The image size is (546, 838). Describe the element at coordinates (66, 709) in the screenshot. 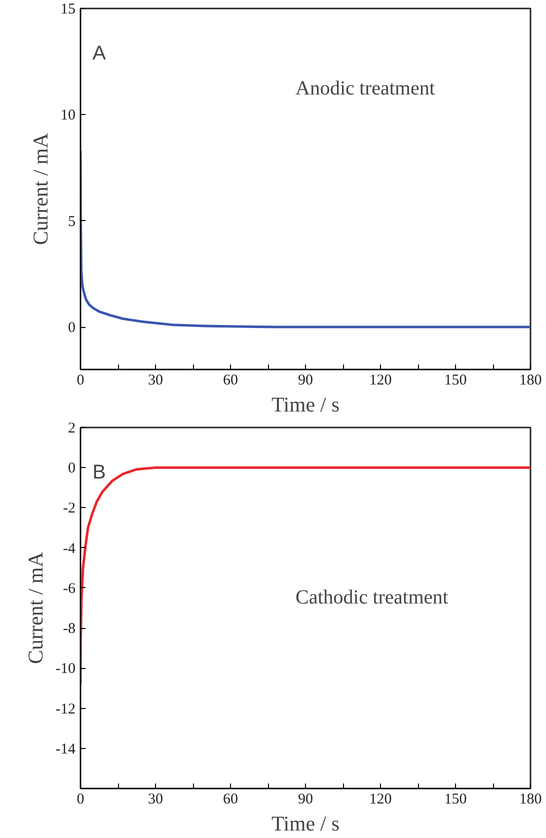

I see `y-tick-label: -12` at that location.